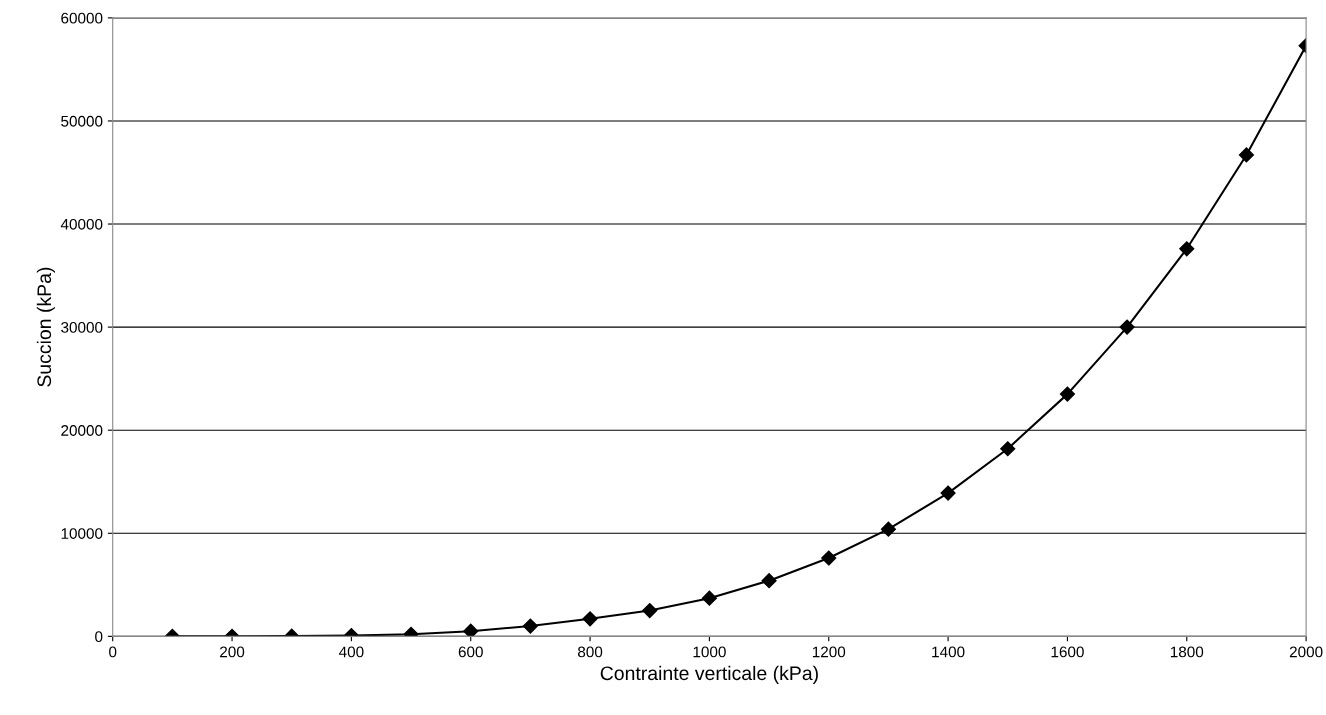 The image size is (1326, 715). Describe the element at coordinates (82, 327) in the screenshot. I see `y-tick-label: 30000` at that location.